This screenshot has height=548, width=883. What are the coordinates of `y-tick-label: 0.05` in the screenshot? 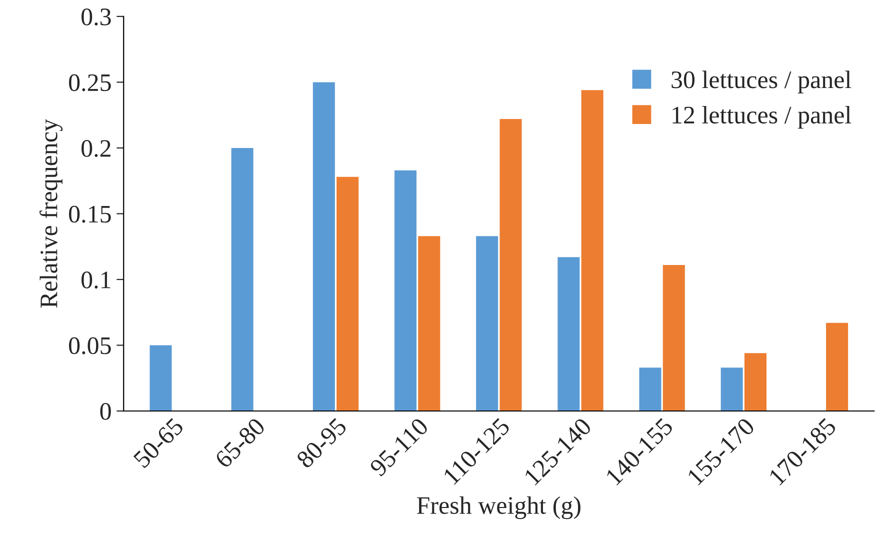 It's located at (90, 345).